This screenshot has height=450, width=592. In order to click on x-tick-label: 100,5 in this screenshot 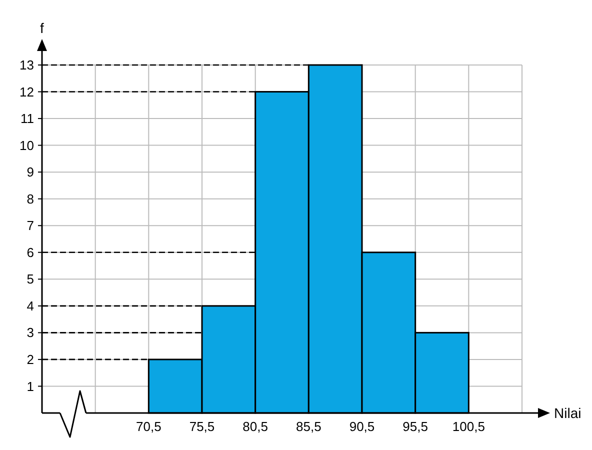, I will do `click(468, 426)`.